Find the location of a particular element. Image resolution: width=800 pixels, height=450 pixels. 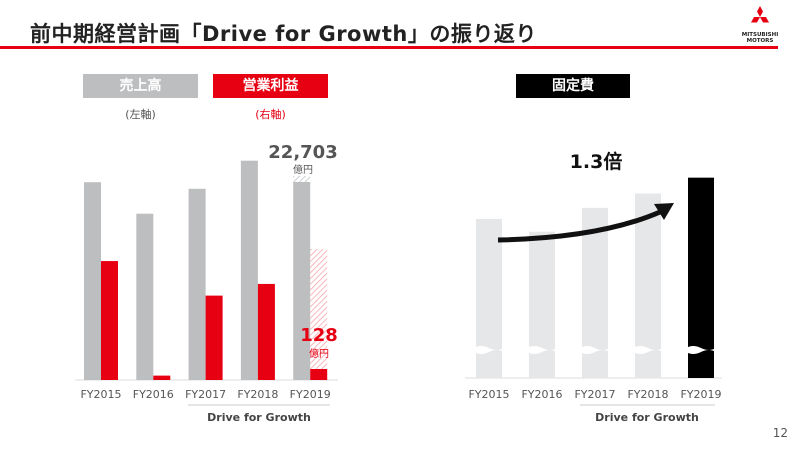

sales-annotation-unit: 億円 is located at coordinates (303, 169).